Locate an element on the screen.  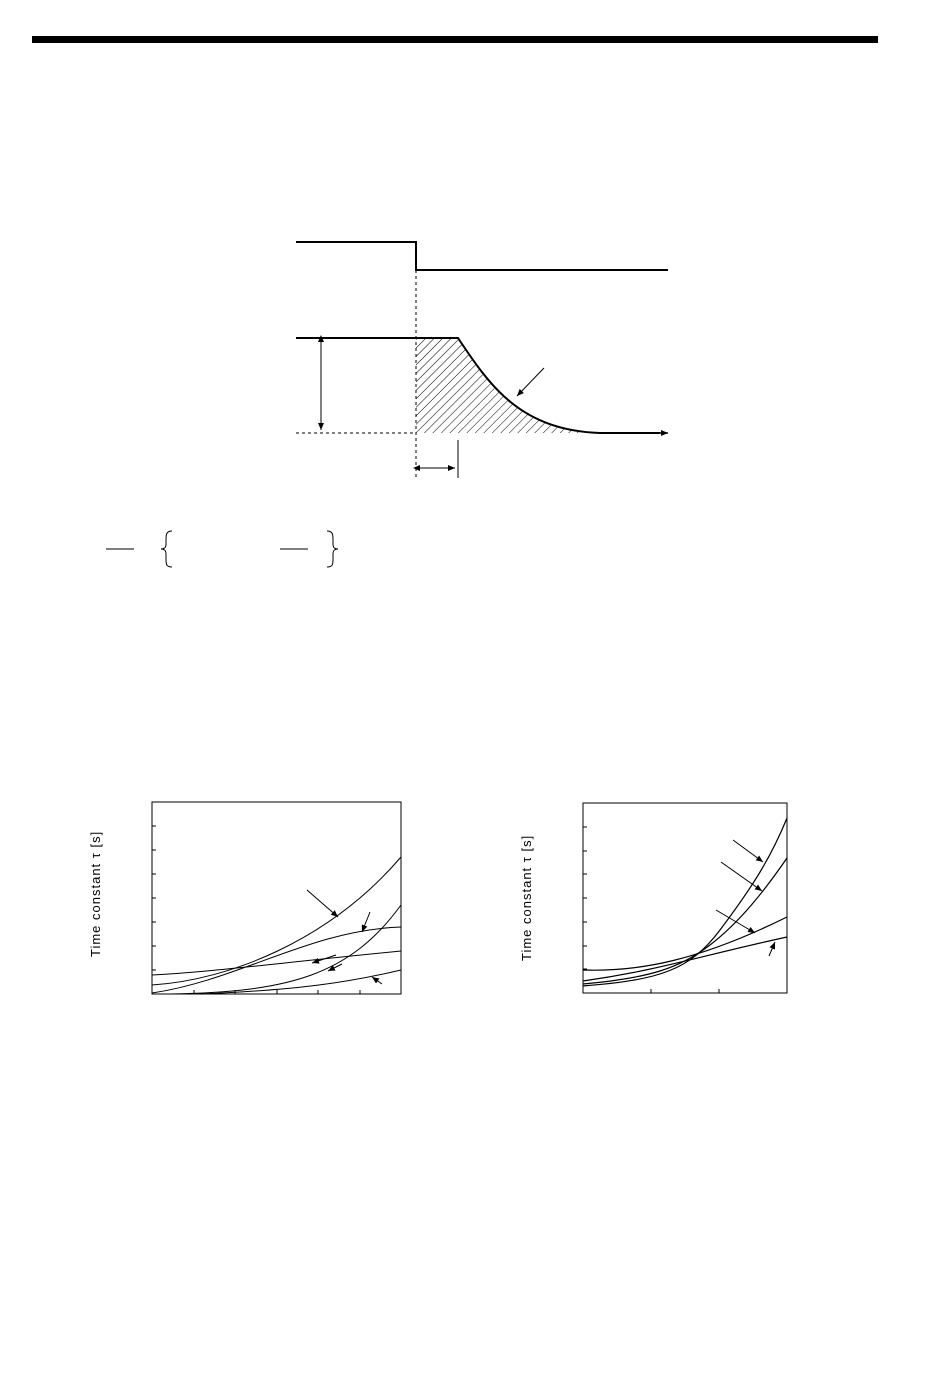
plot-frame is located at coordinates (276, 898).